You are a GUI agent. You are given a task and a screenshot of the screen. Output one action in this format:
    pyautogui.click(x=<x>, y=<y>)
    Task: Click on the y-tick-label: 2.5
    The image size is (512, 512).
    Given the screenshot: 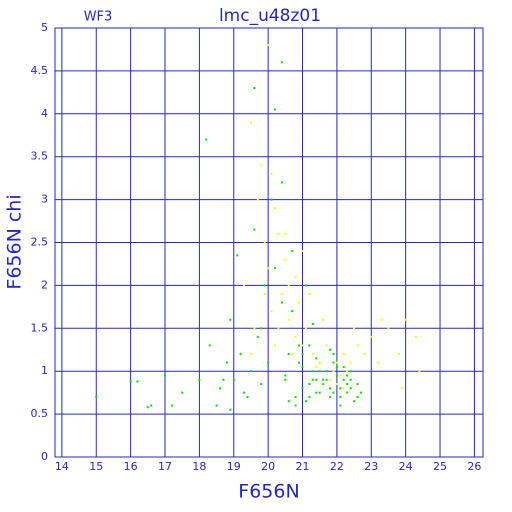 What is the action you would take?
    pyautogui.click(x=40, y=242)
    